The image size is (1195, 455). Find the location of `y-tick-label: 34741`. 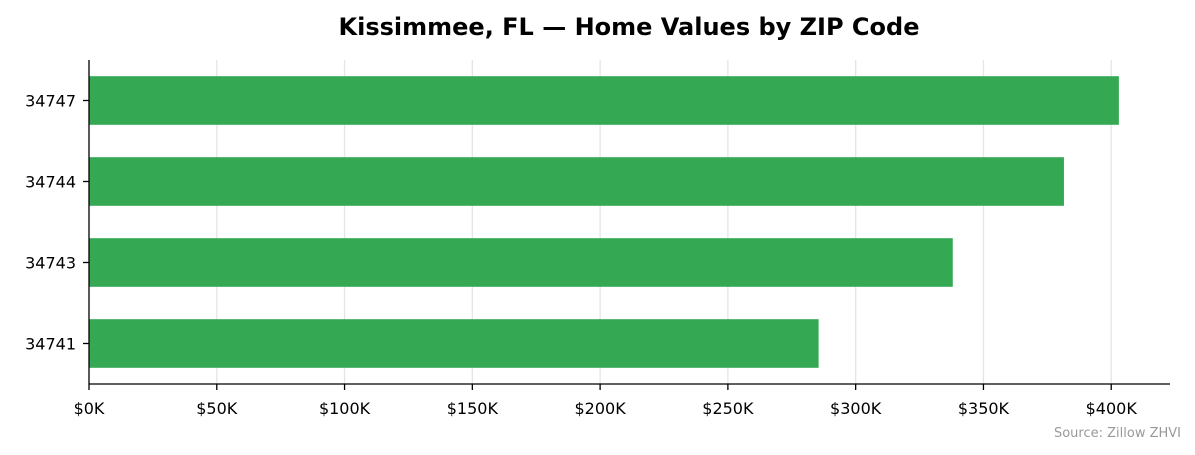

y-tick-label: 34741 is located at coordinates (50, 344).